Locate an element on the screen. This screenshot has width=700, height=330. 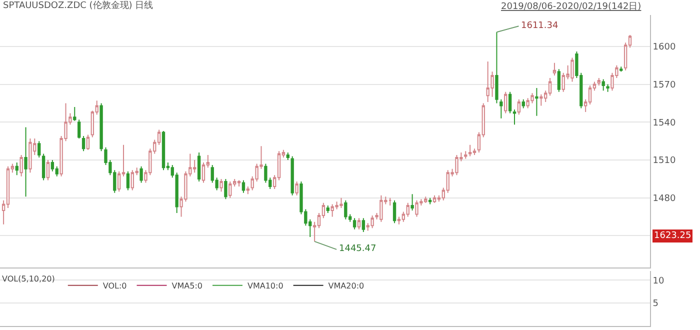
y-tick-label: 1480 is located at coordinates (664, 199).